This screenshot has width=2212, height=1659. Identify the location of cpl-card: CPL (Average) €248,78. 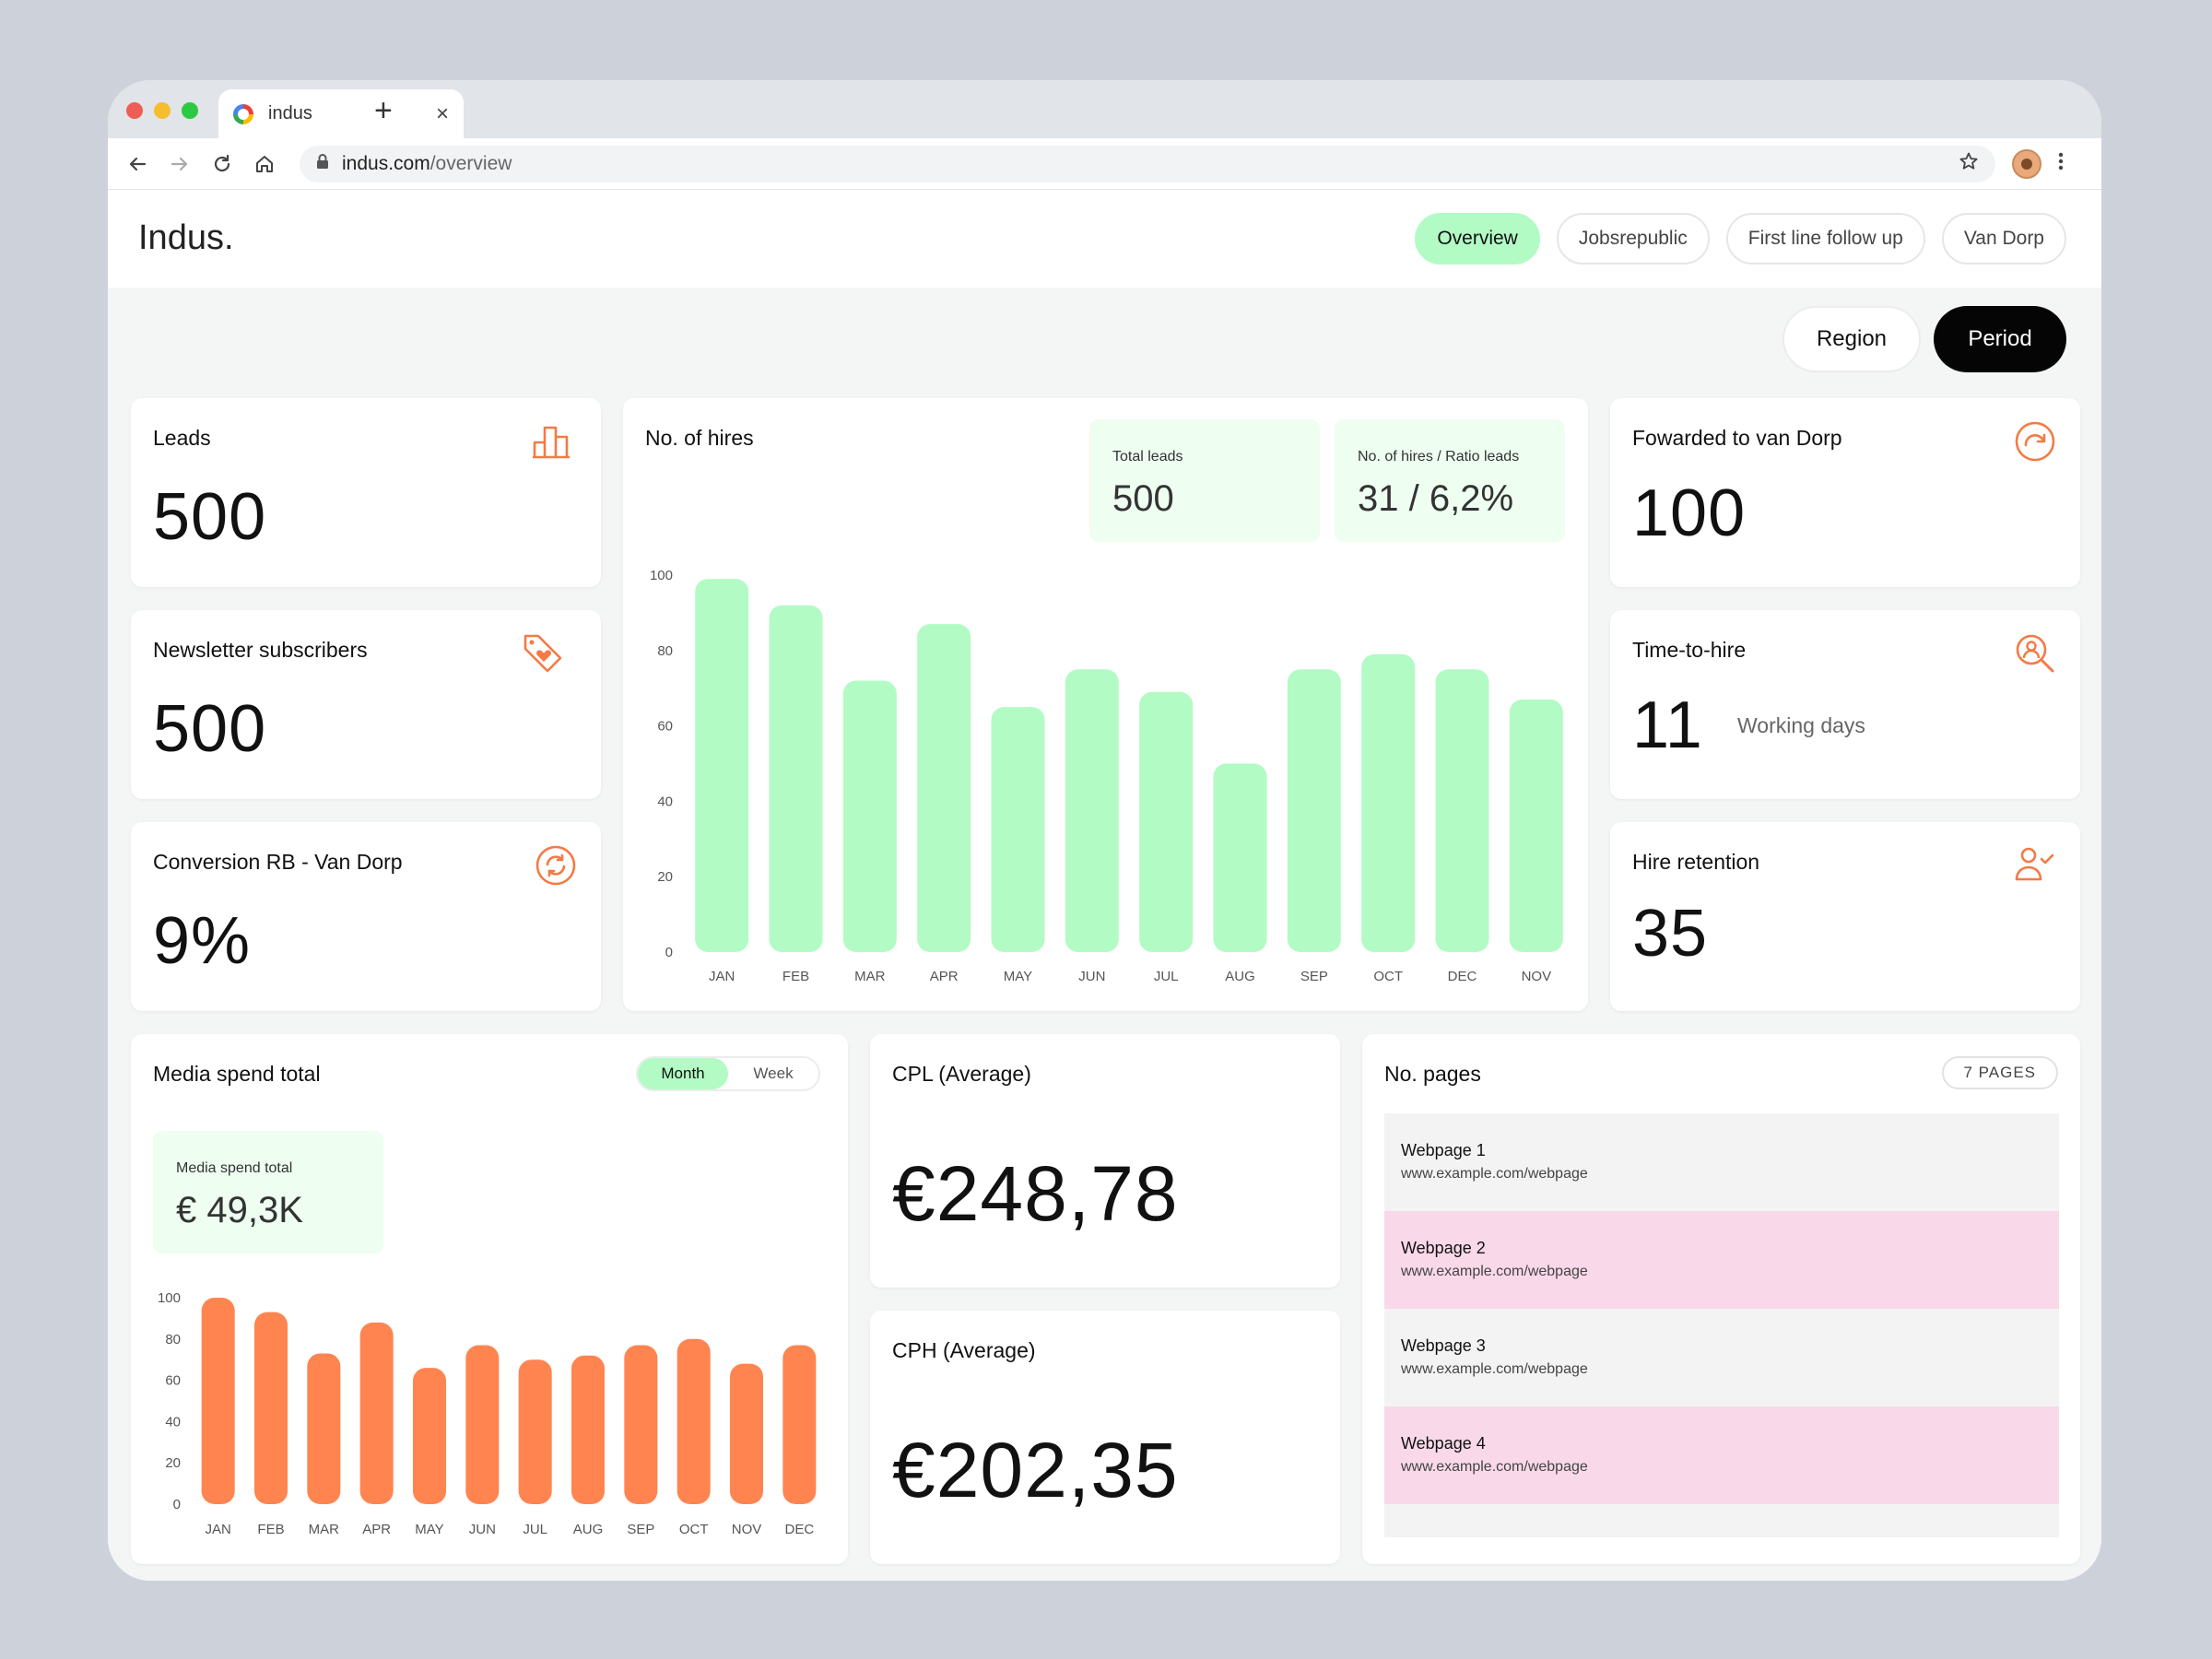
(1105, 1161).